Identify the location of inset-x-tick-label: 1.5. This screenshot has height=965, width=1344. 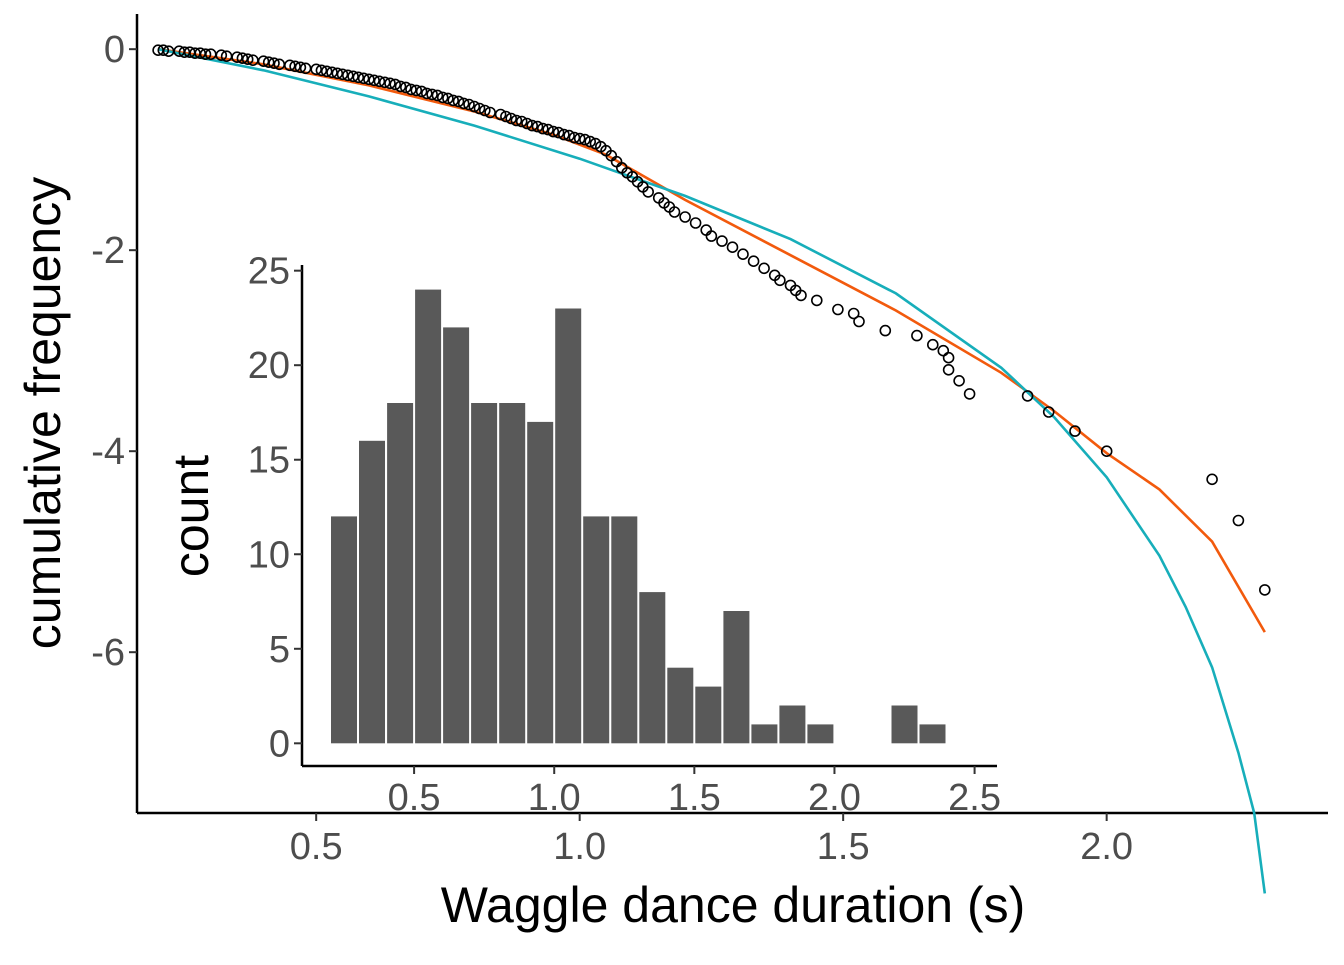
(694, 798).